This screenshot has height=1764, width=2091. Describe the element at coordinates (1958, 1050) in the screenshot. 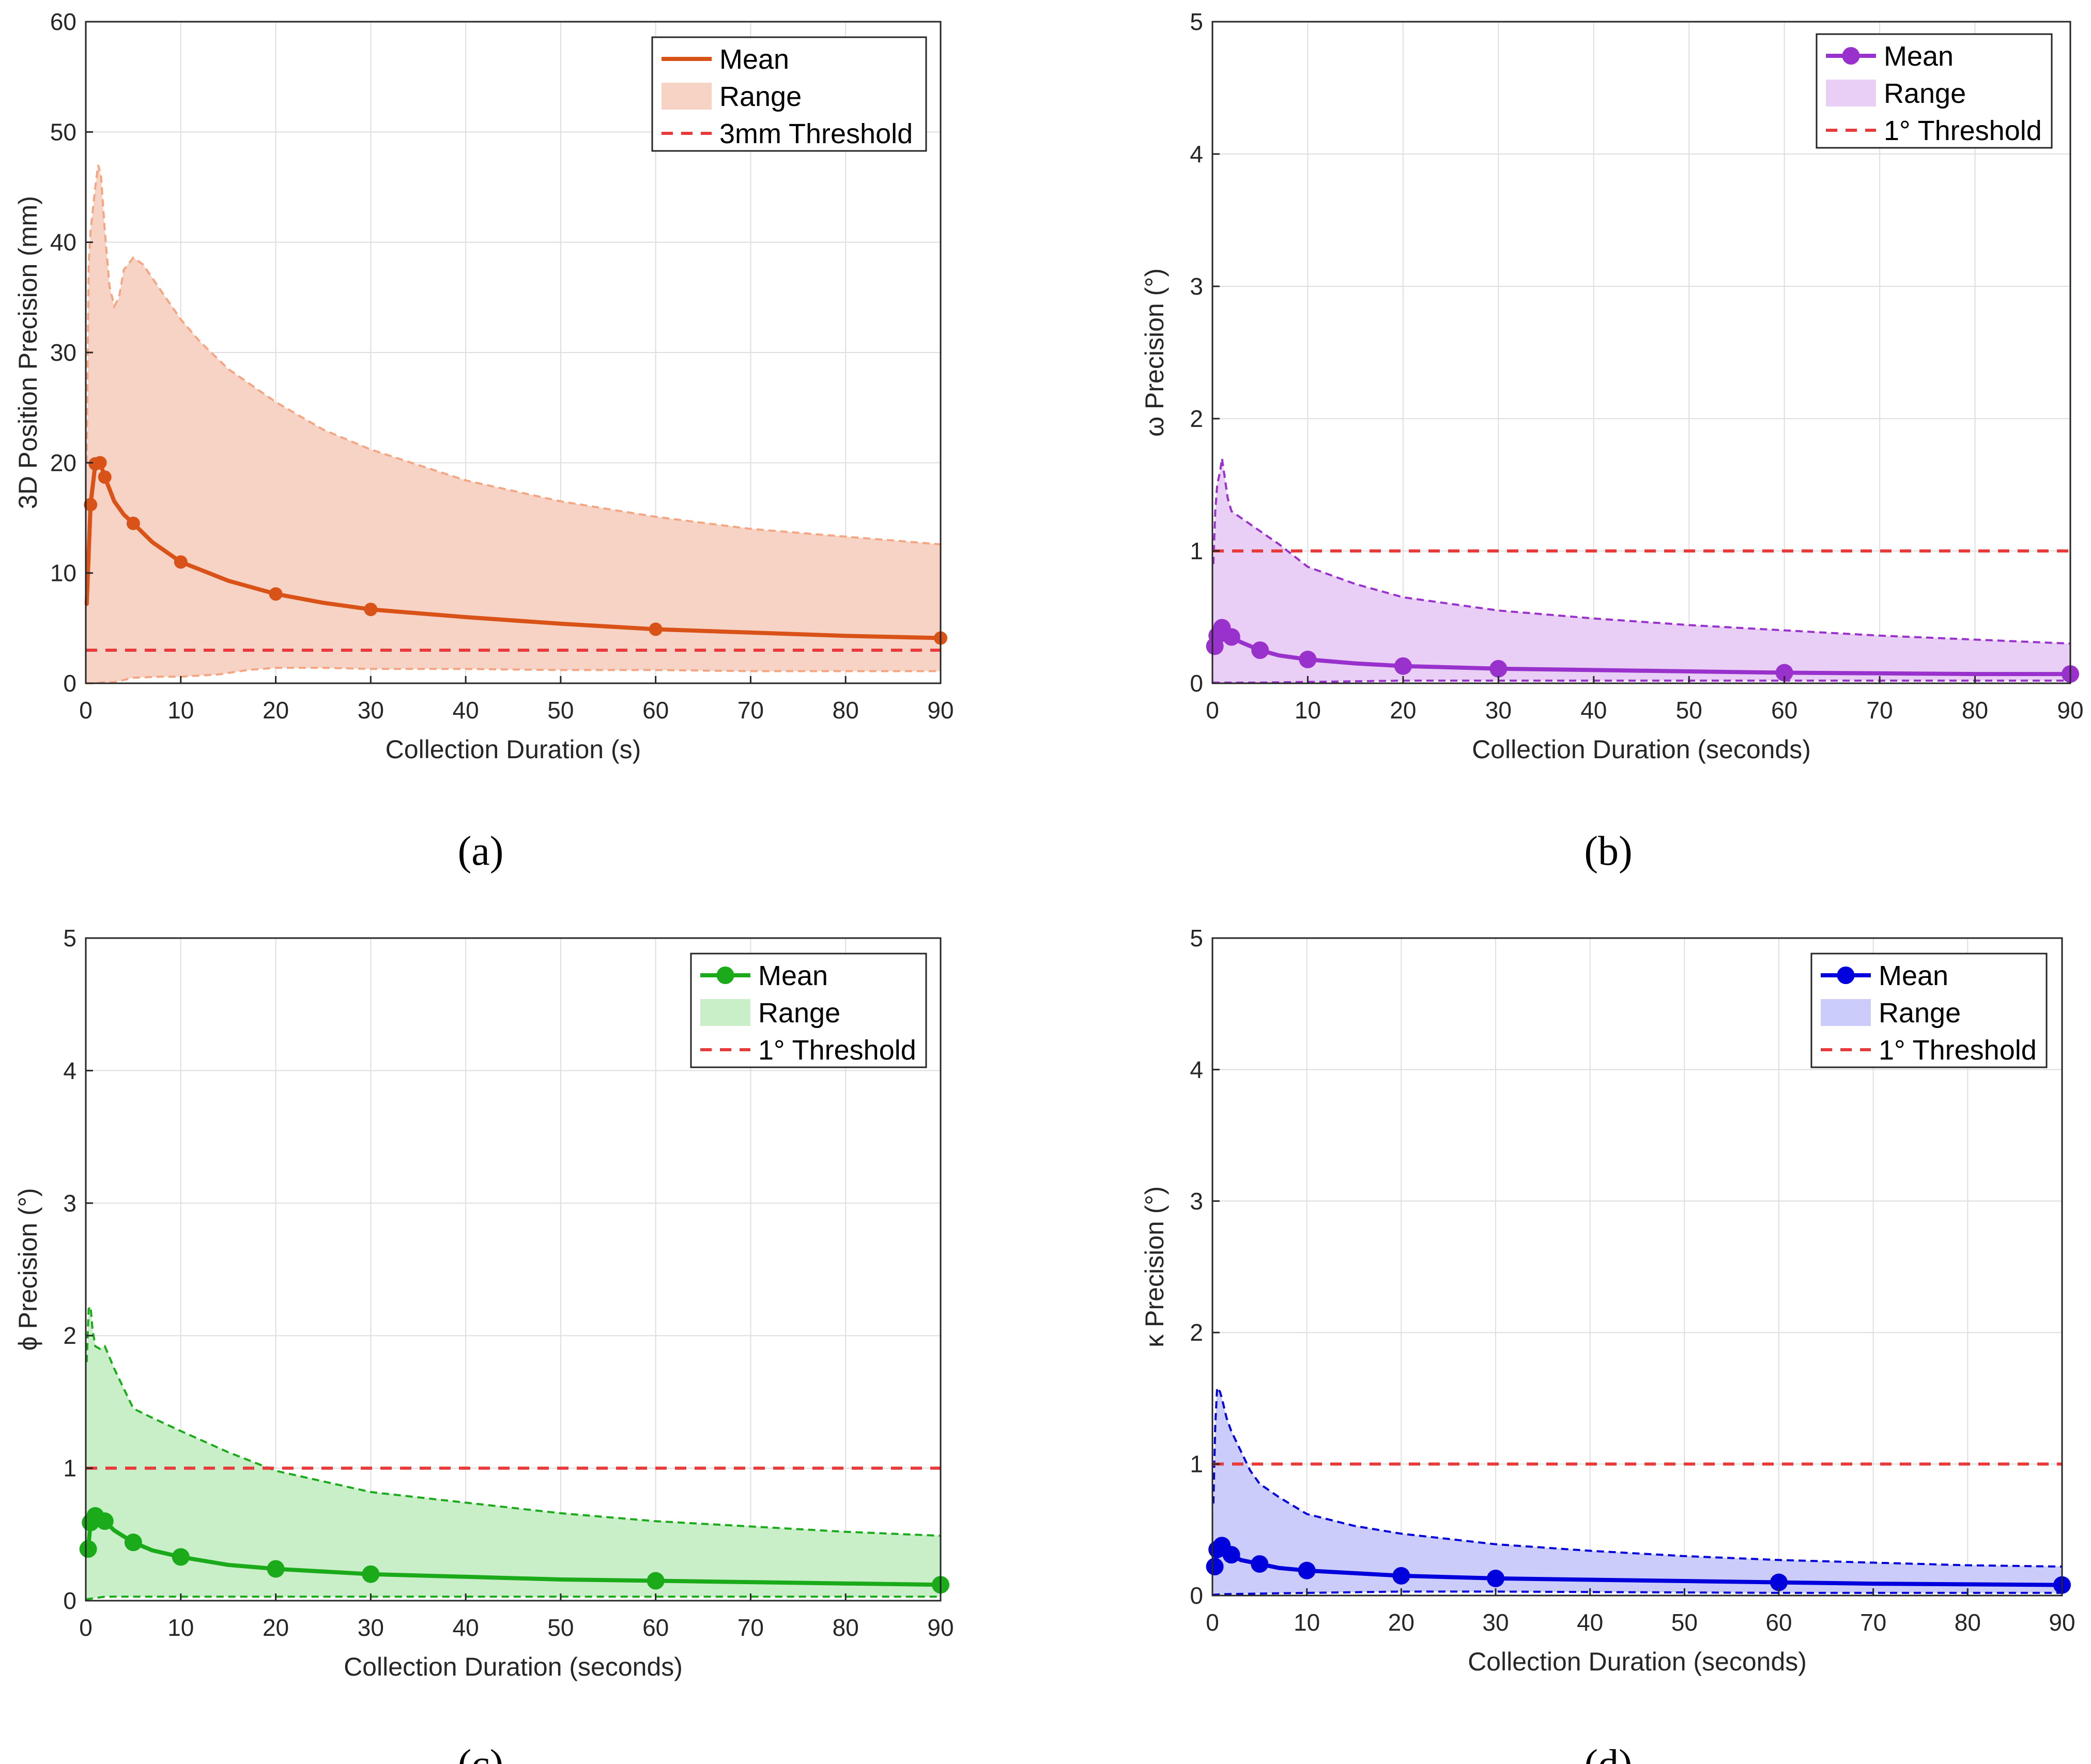

I see `legend-label-threshold: 1° Threshold` at that location.